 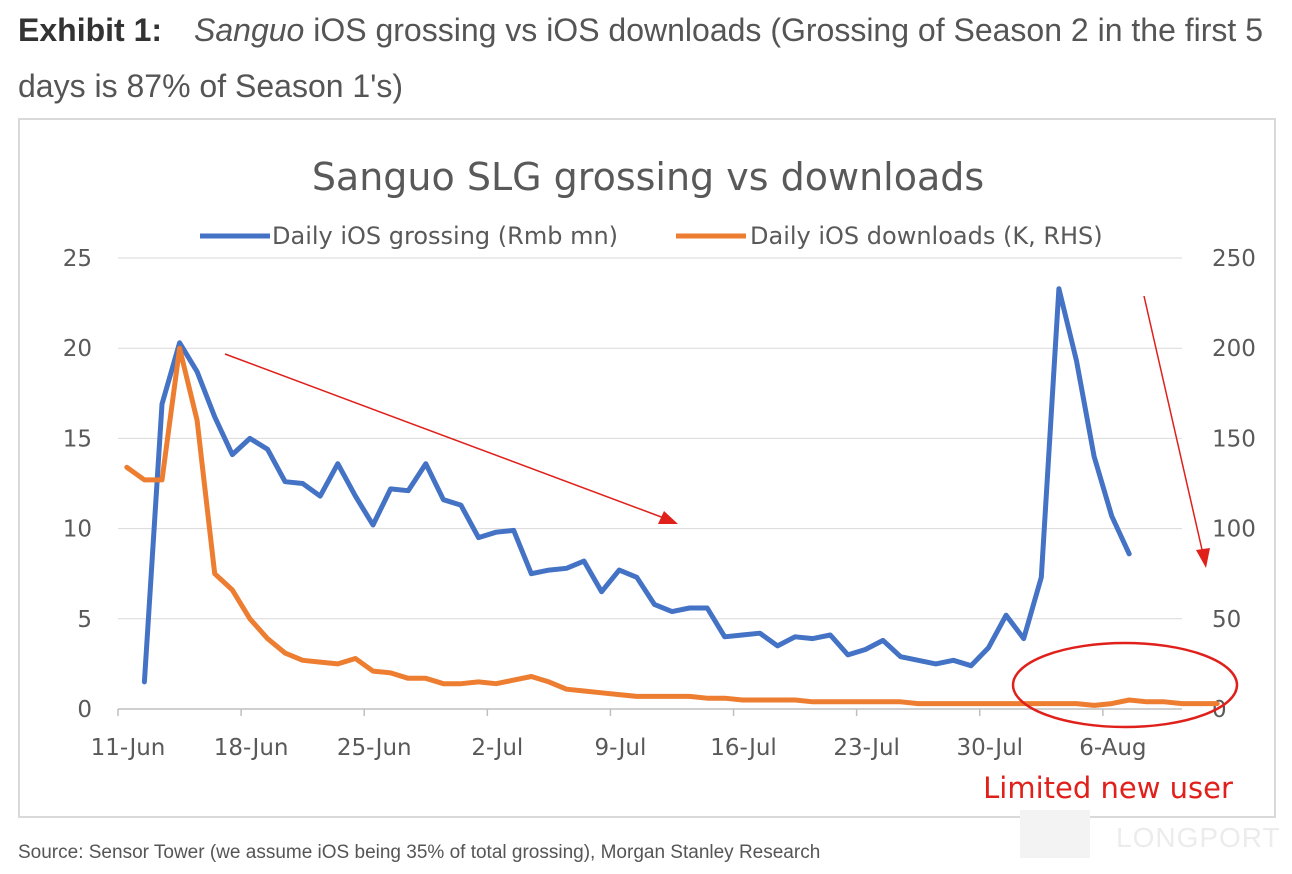 What do you see at coordinates (497, 748) in the screenshot?
I see `x-tick-label: 2-Jul` at bounding box center [497, 748].